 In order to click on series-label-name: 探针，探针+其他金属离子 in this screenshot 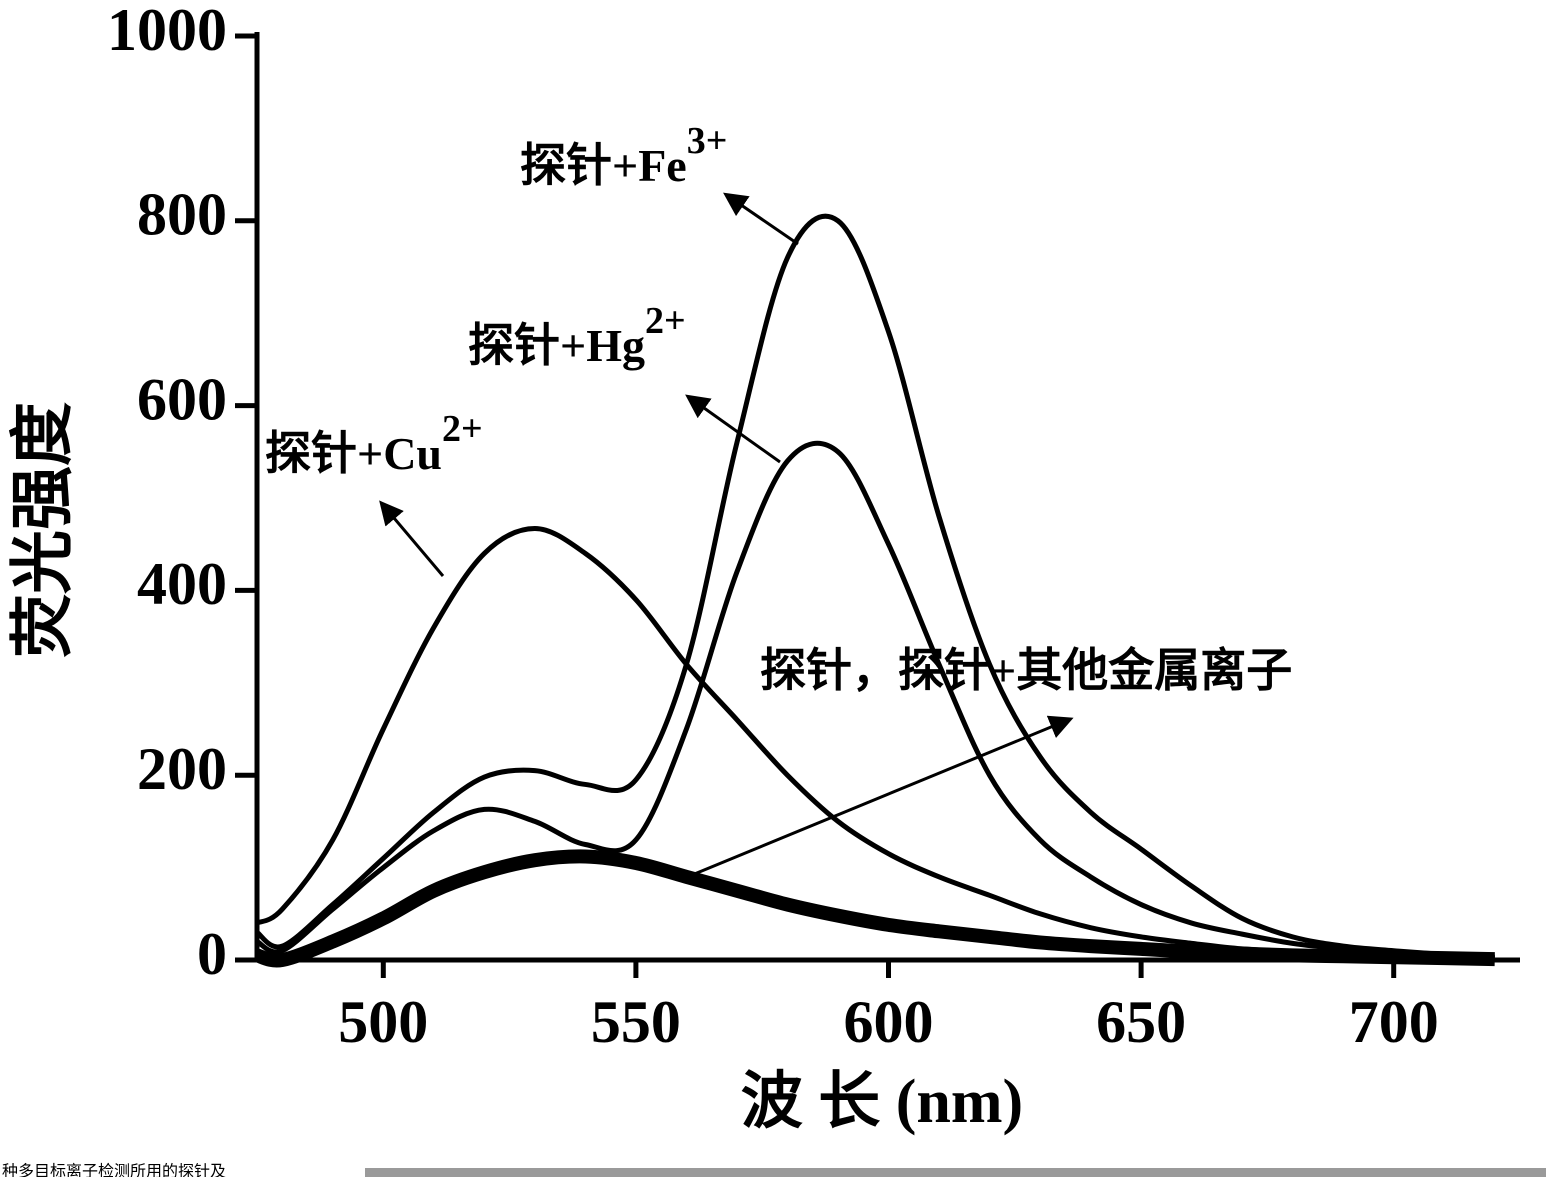, I will do `click(1026, 670)`.